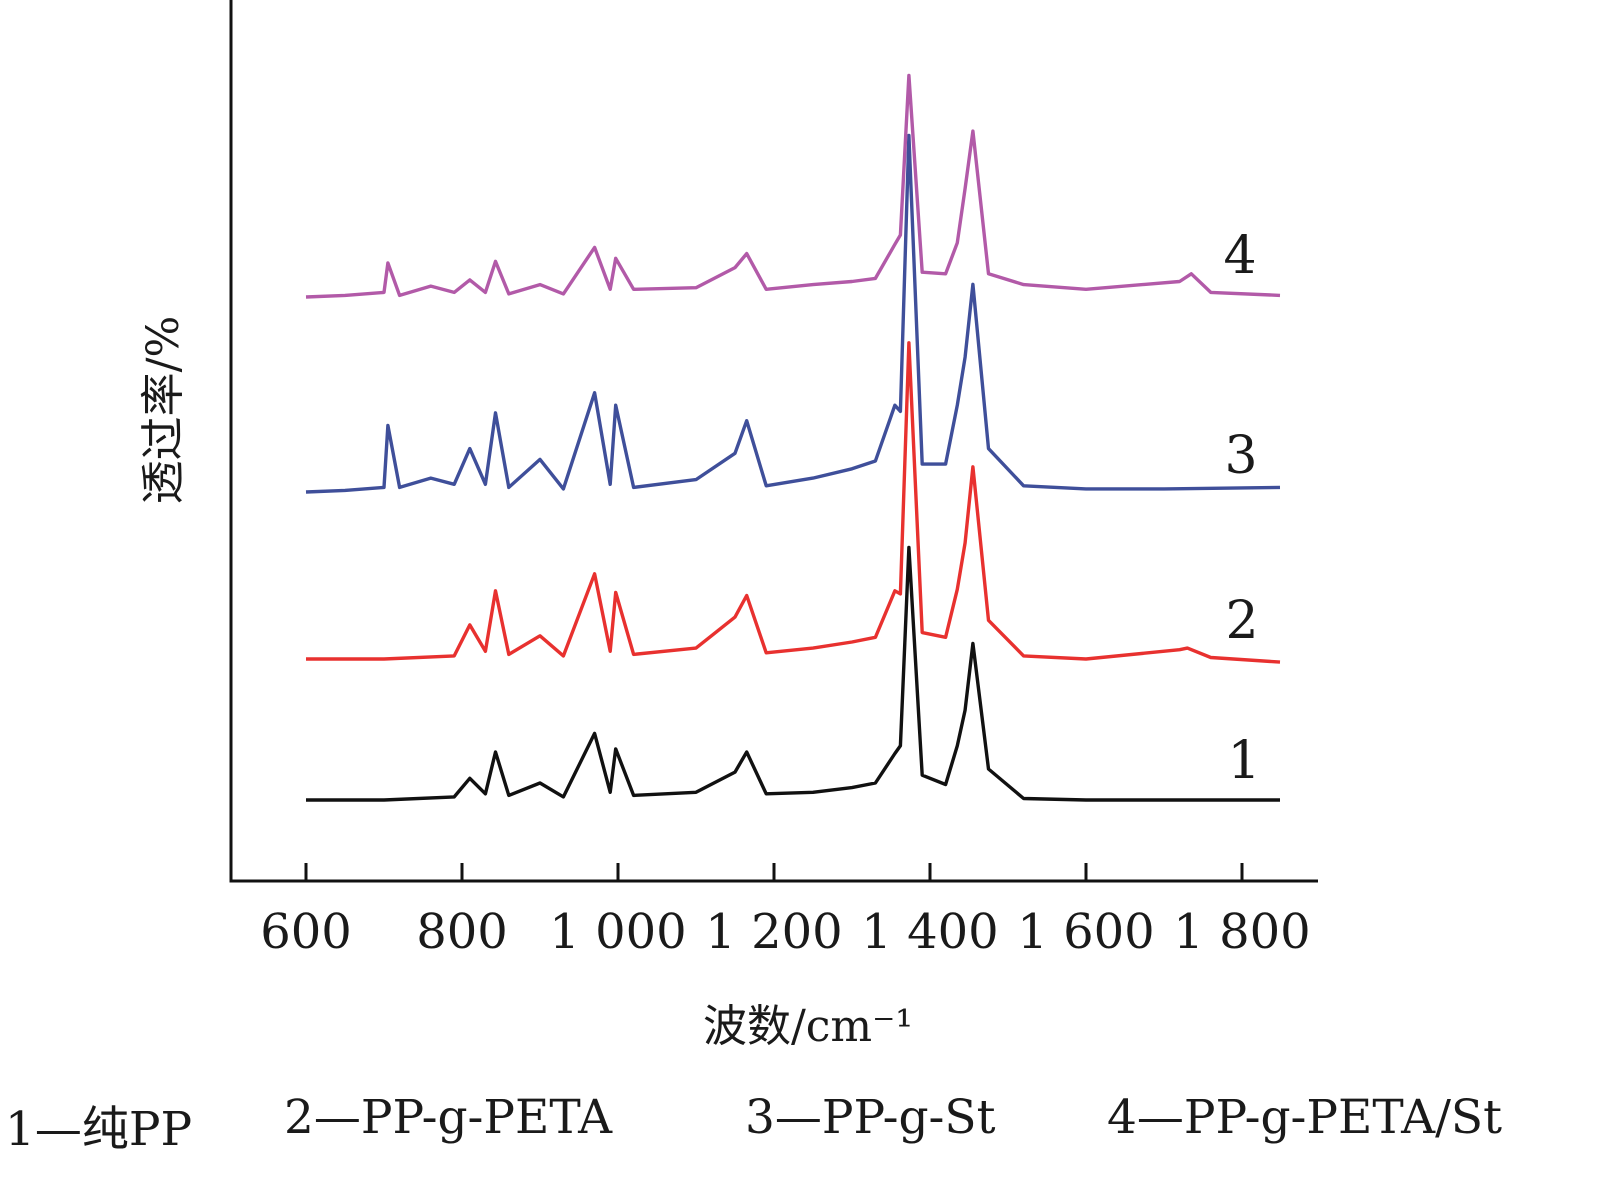 The width and height of the screenshot is (1598, 1182). What do you see at coordinates (1239, 256) in the screenshot?
I see `series-label-4: 4` at bounding box center [1239, 256].